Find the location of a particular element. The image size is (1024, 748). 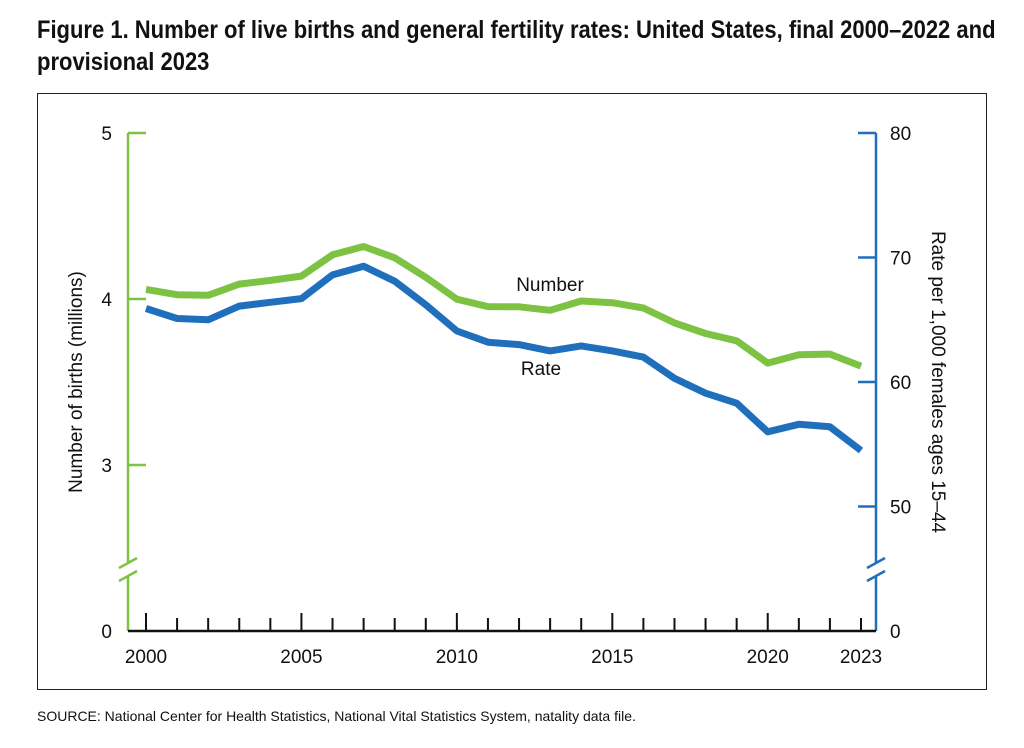

left-axis-tick-label: 3 is located at coordinates (106, 466).